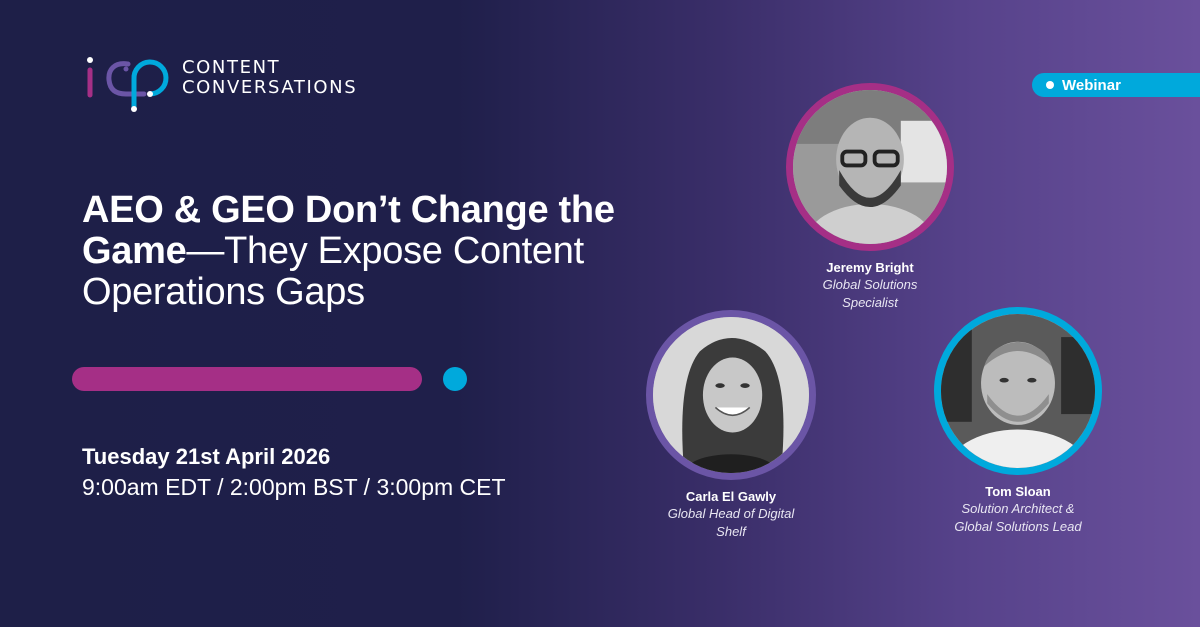 The image size is (1200, 627). Describe the element at coordinates (1018, 526) in the screenshot. I see `speaker-role-line2: Global Solutions Lead` at that location.